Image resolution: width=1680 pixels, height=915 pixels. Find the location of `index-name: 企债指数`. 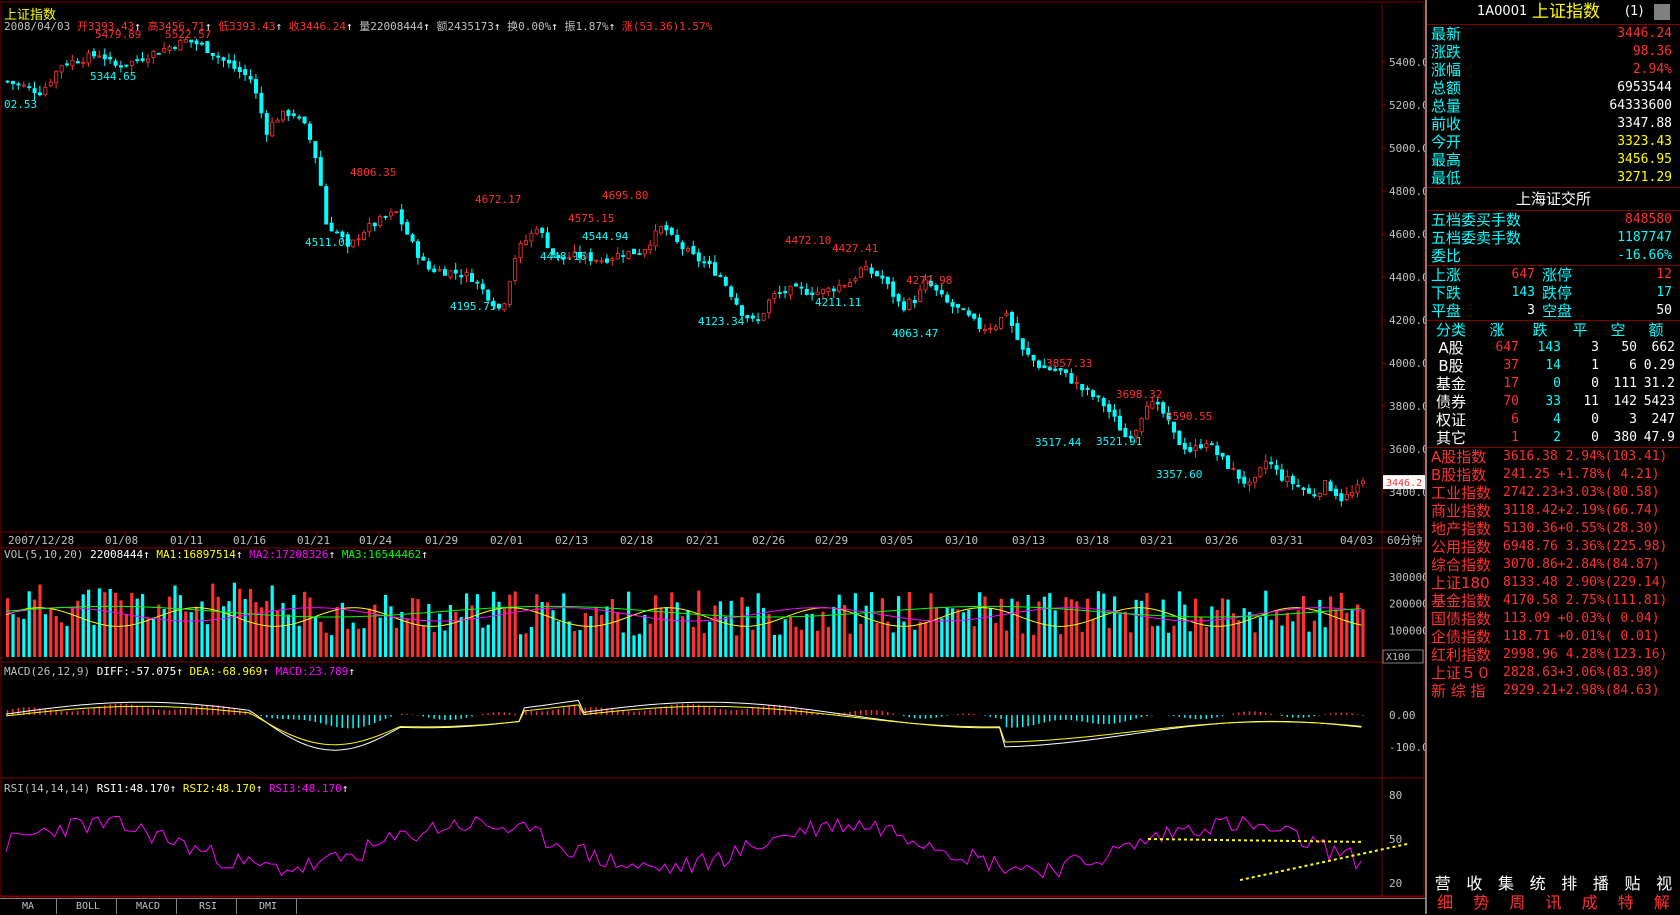

index-name: 企债指数 is located at coordinates (1461, 637).